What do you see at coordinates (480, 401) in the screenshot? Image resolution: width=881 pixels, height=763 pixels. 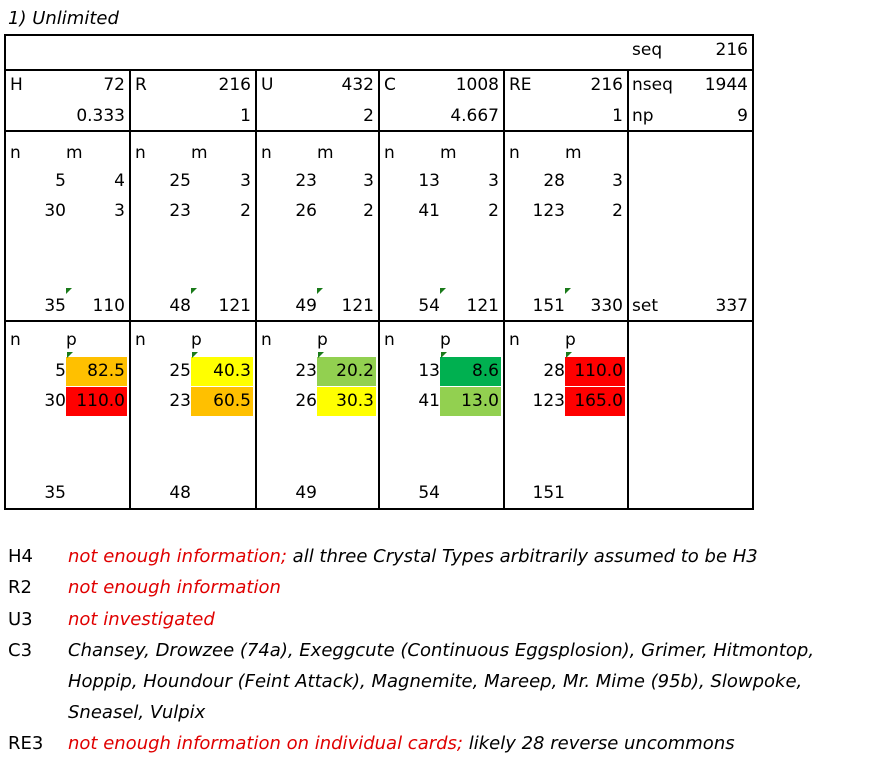 I see `p-value: 13.0` at bounding box center [480, 401].